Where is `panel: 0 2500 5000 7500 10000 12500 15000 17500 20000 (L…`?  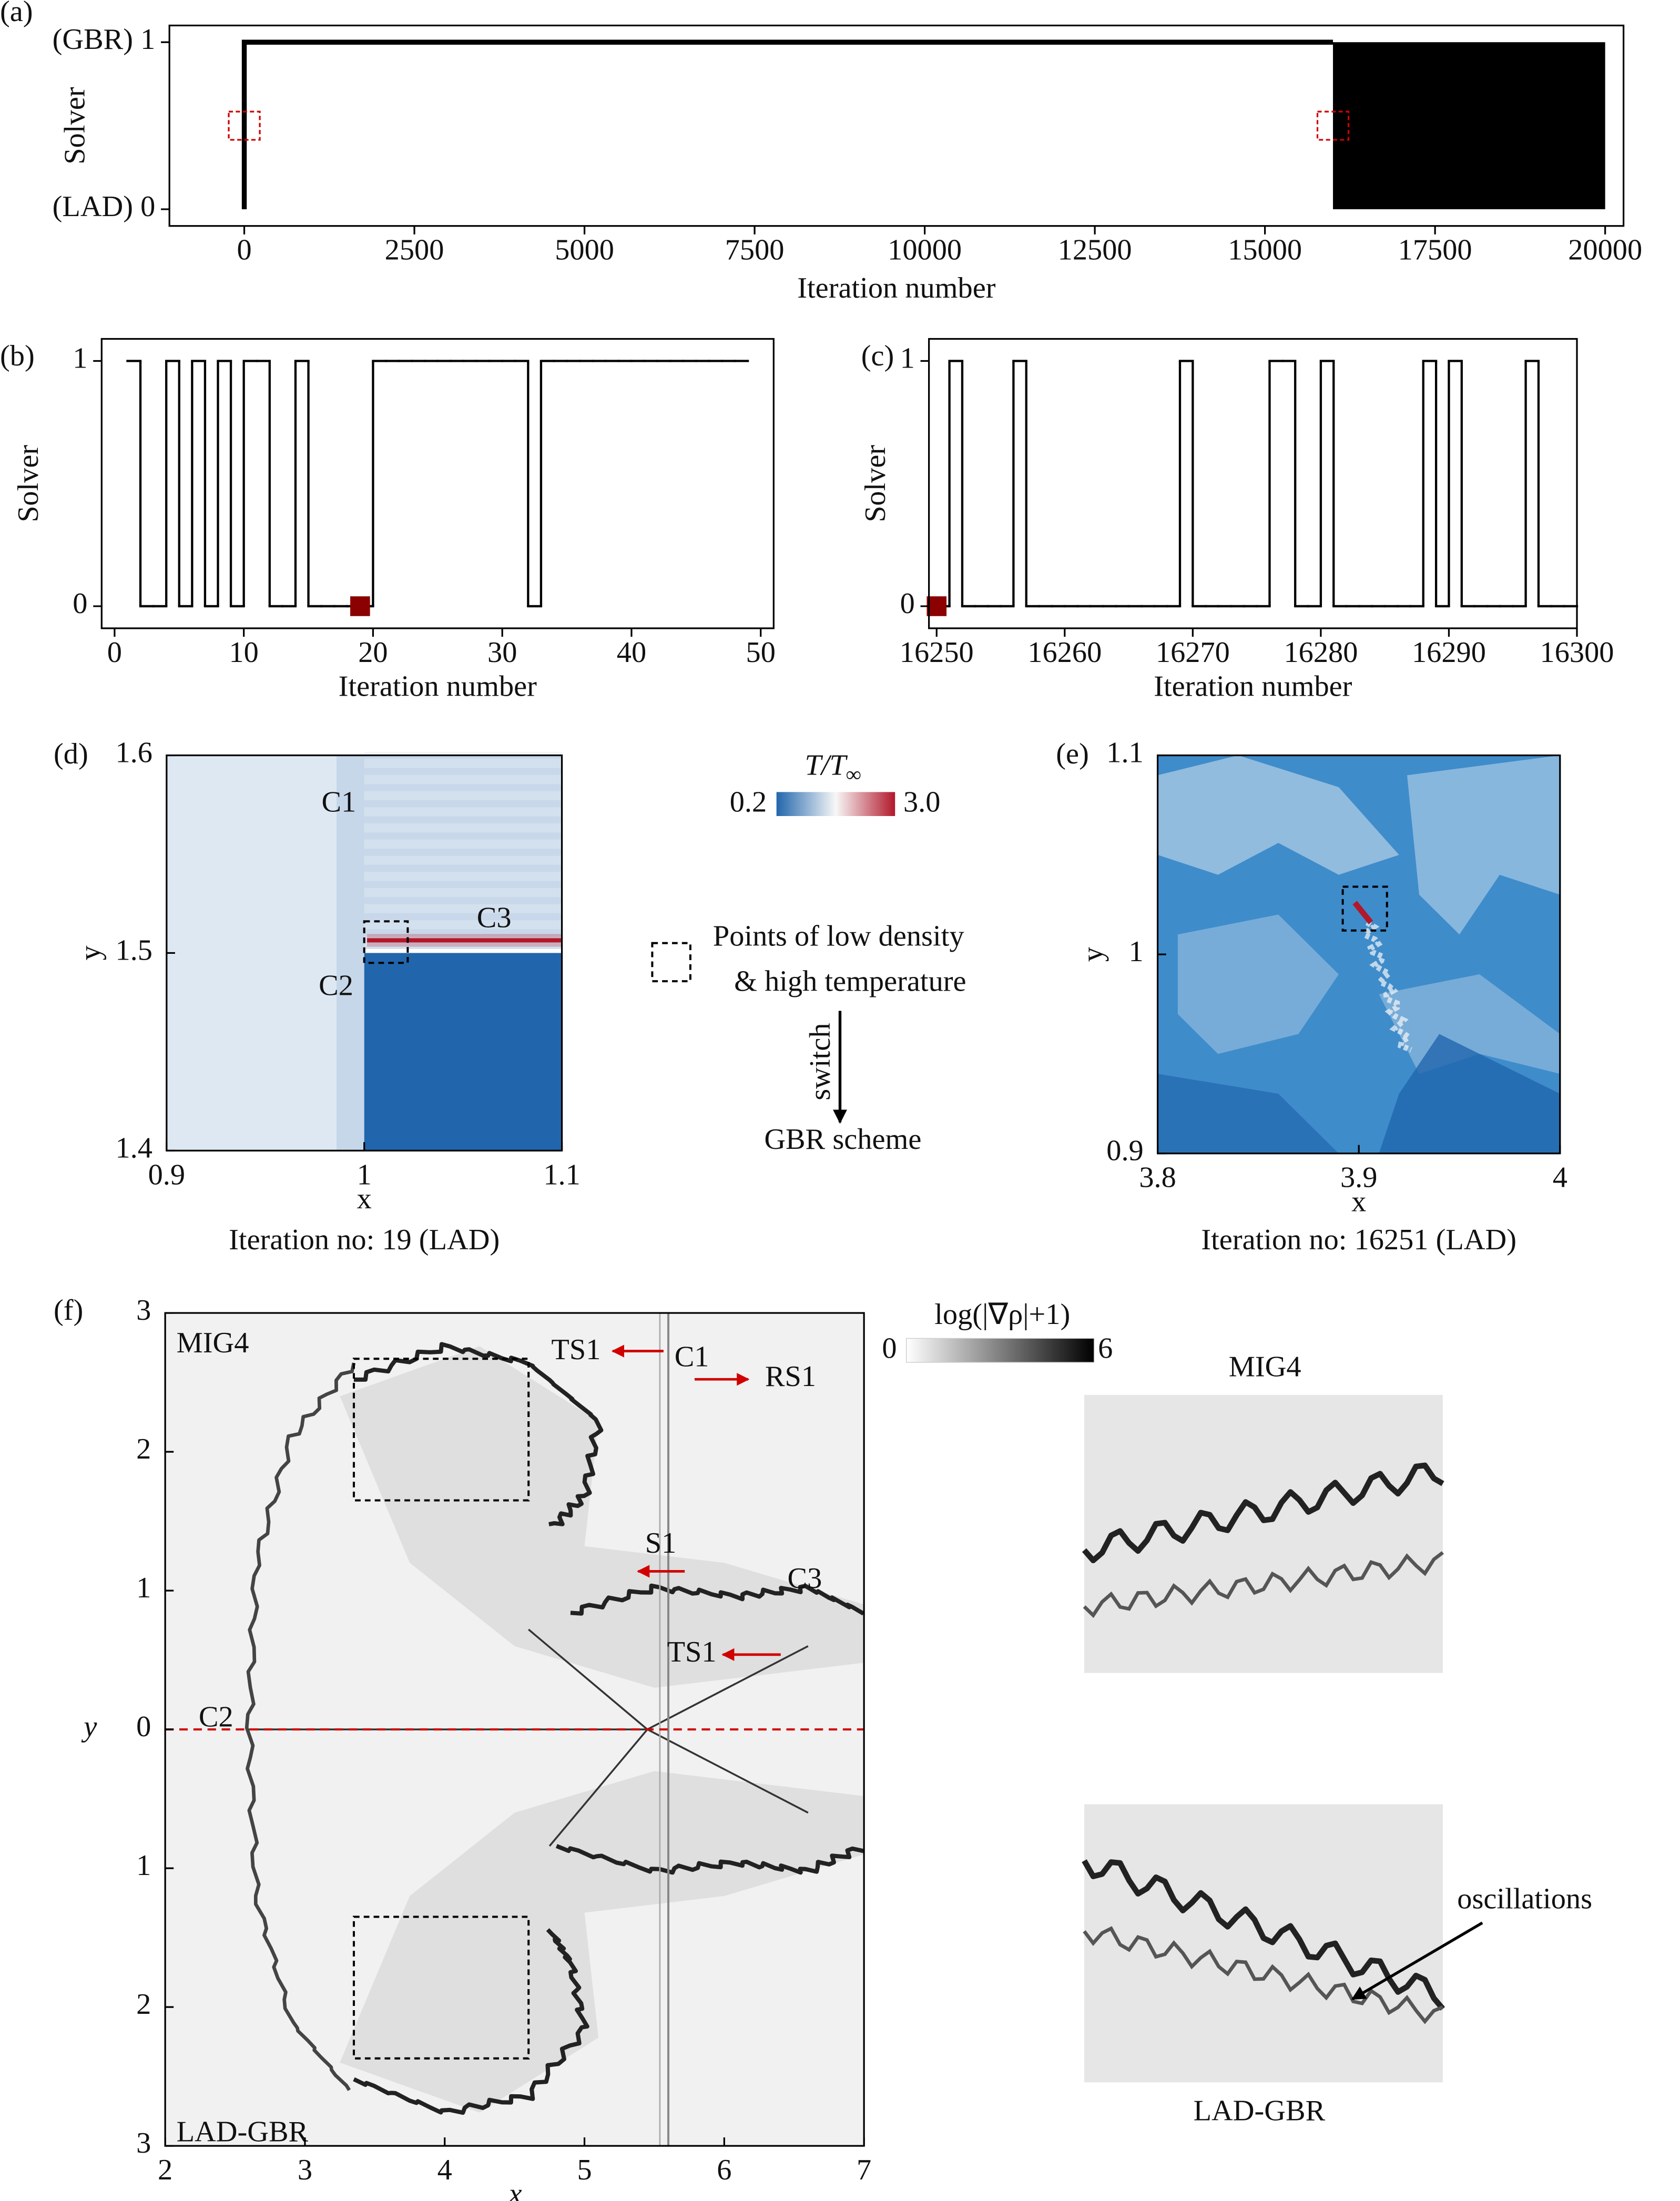 panel: 0 2500 5000 7500 10000 12500 15000 17500 20000 (L… is located at coordinates (848, 163).